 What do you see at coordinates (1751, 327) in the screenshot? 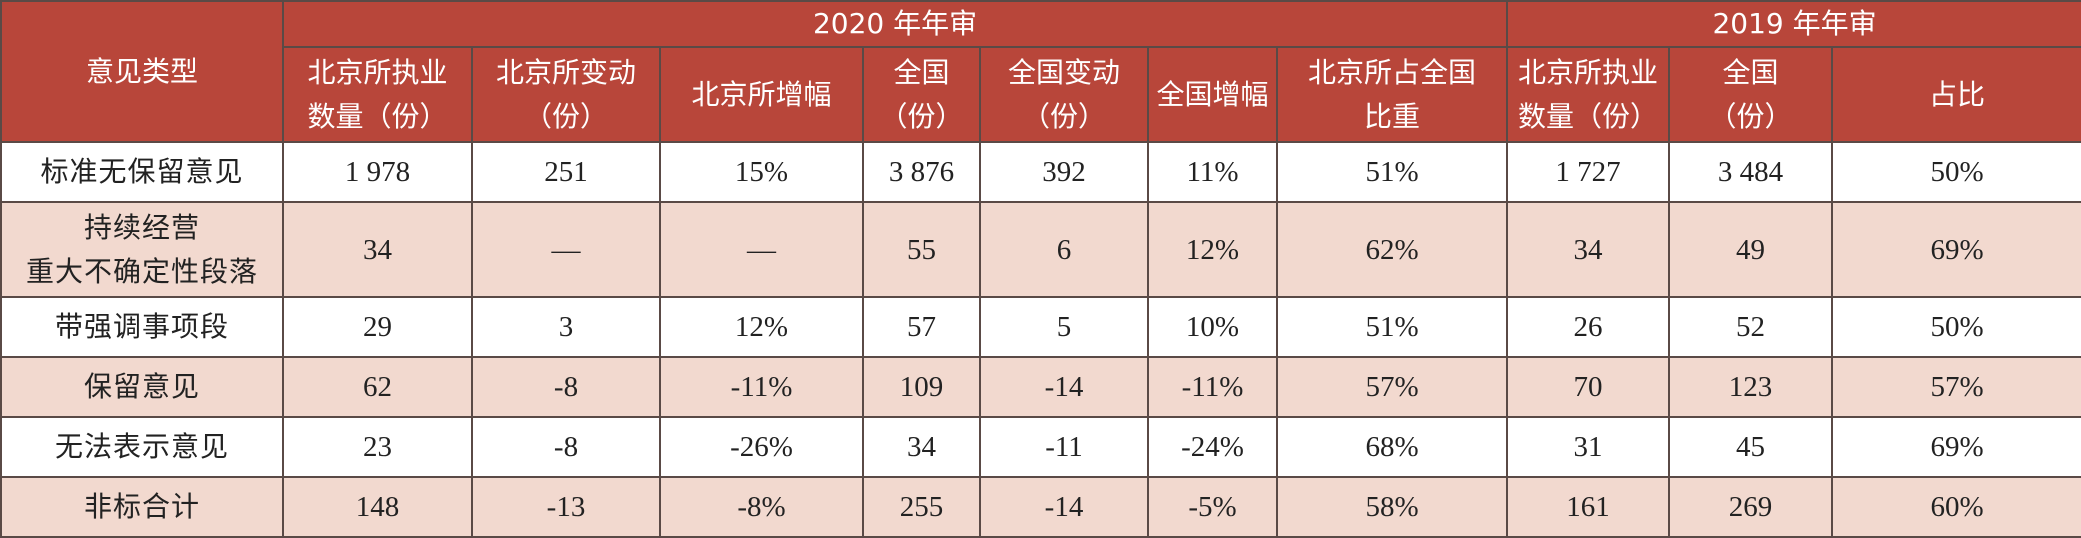
I see `table-cell: 52` at bounding box center [1751, 327].